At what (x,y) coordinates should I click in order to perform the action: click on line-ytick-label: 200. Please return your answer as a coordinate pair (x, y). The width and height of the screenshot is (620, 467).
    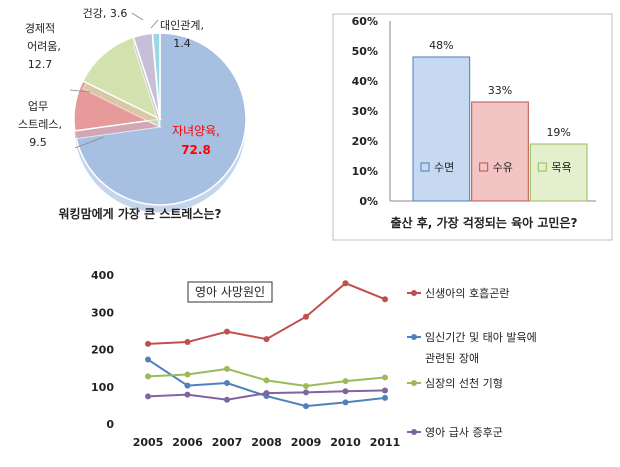
    Looking at the image, I should click on (102, 350).